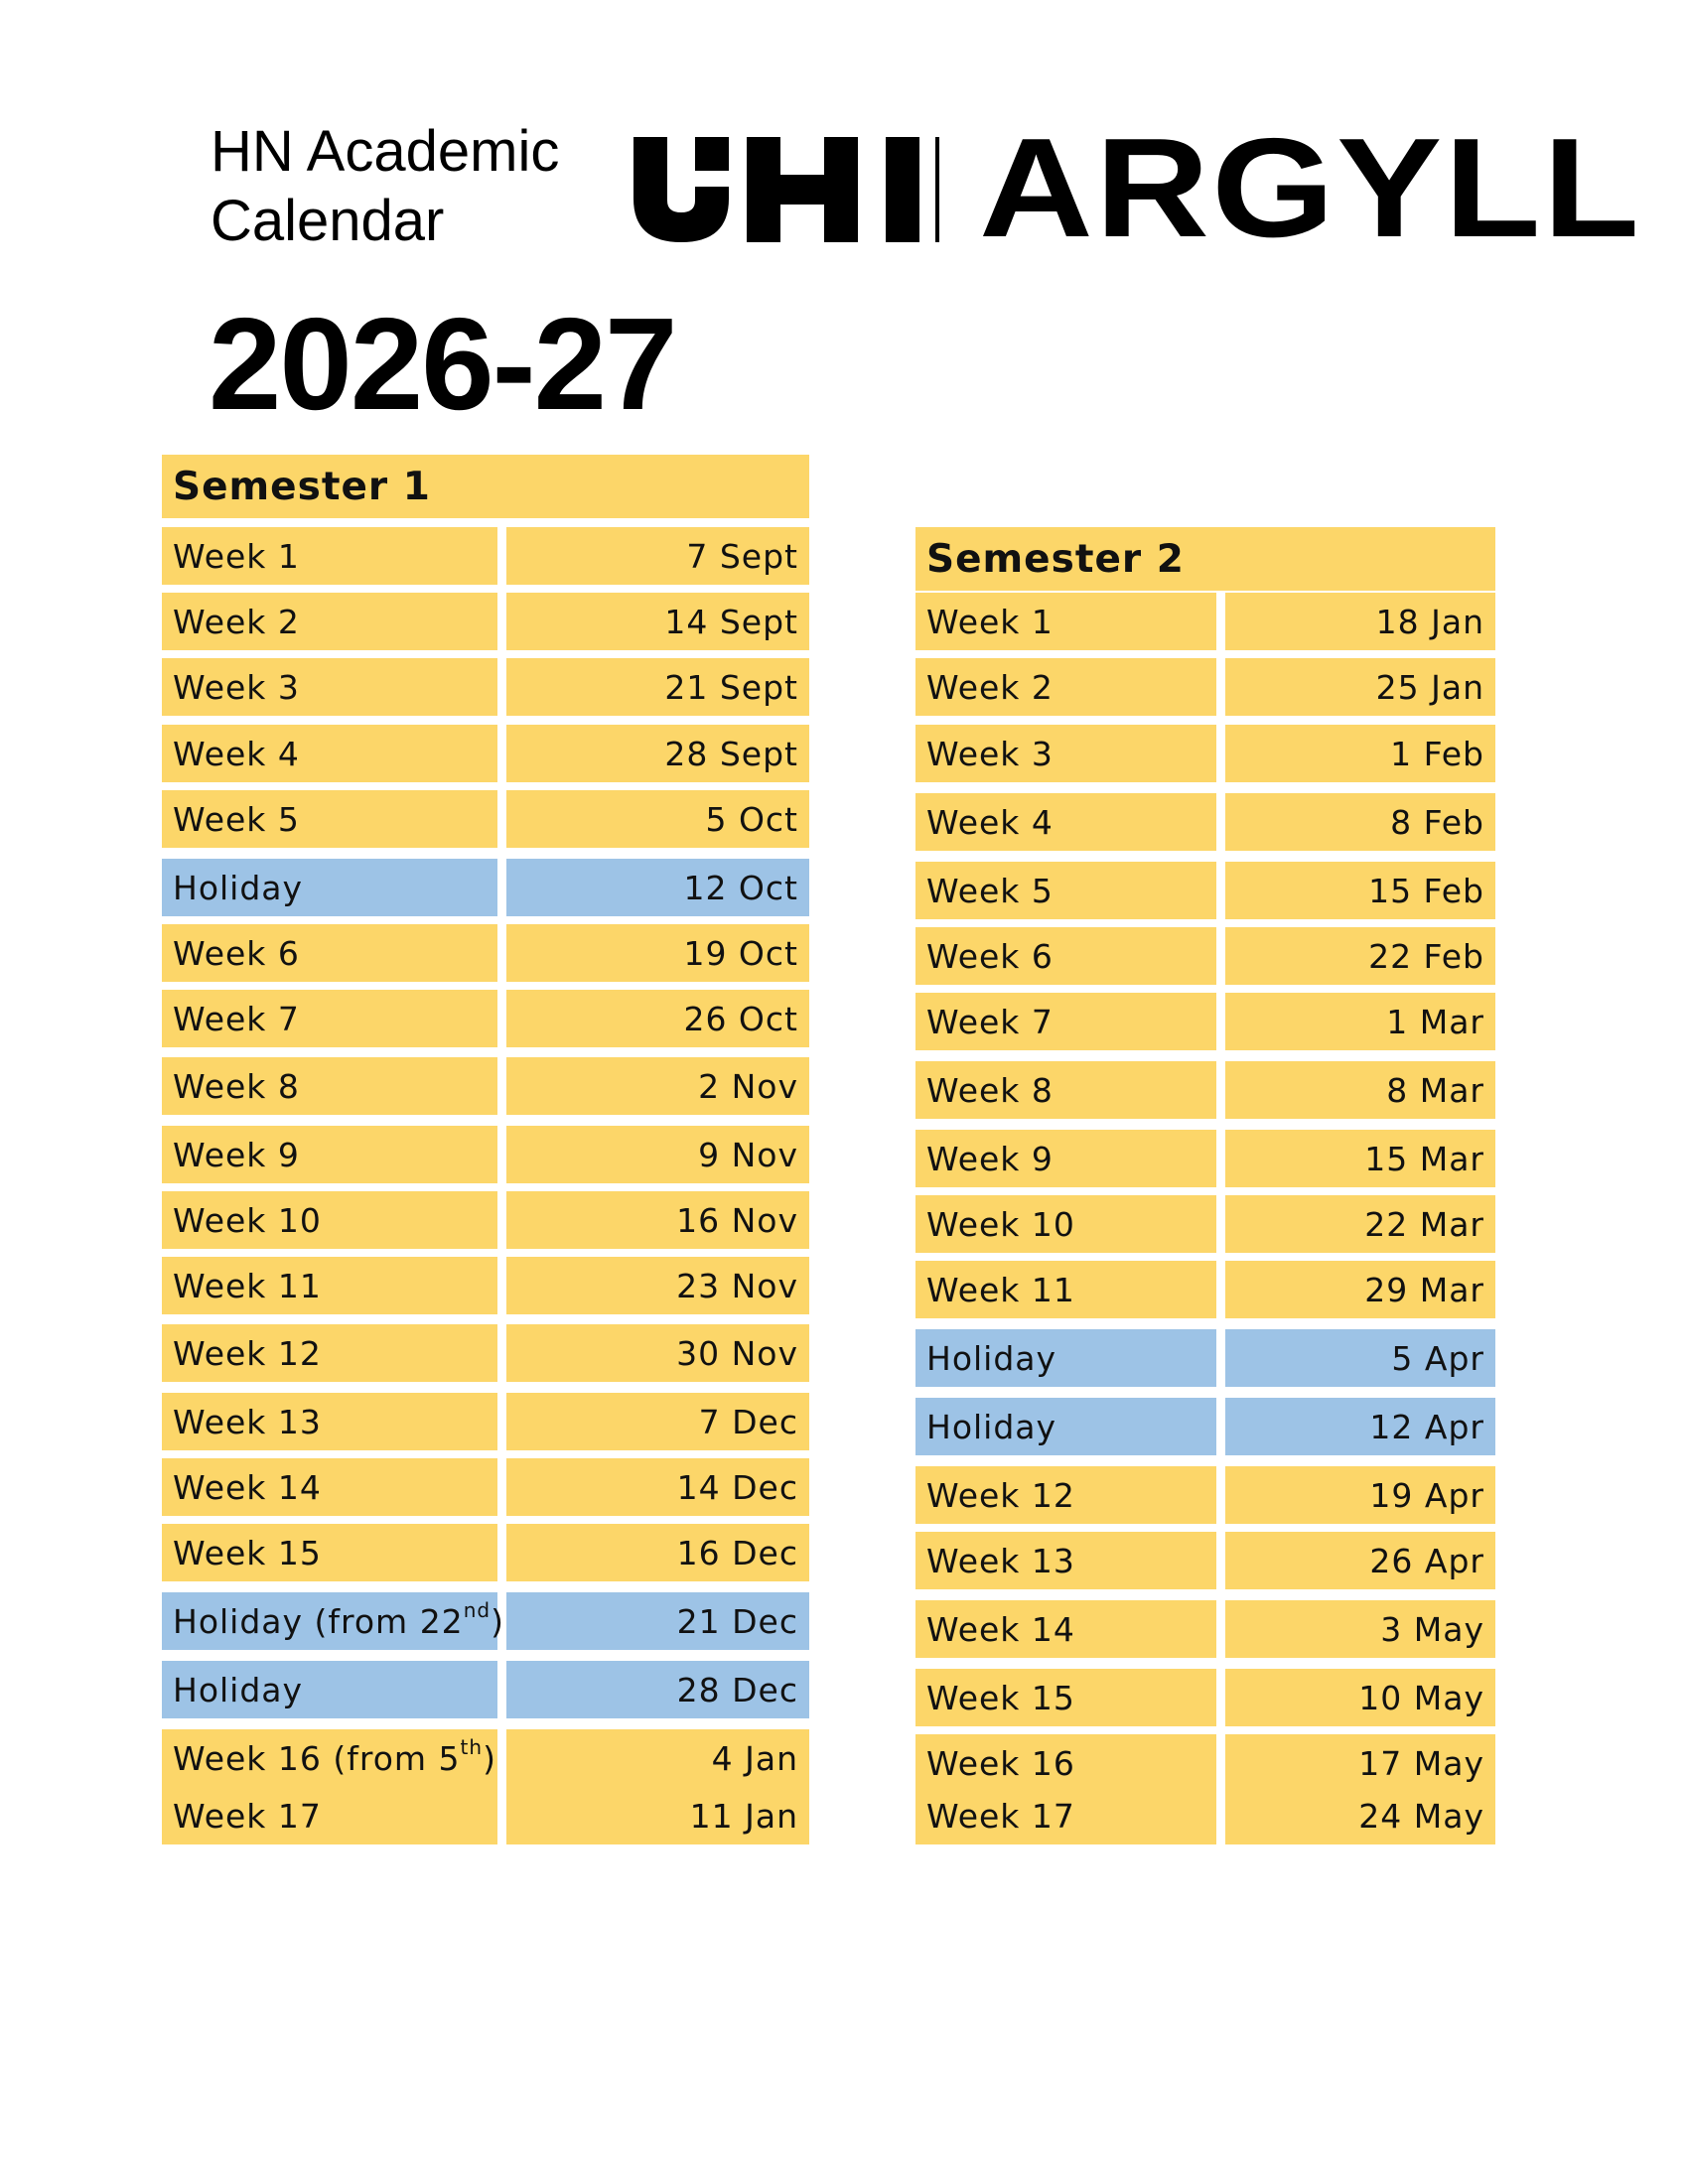 The height and width of the screenshot is (2184, 1688). What do you see at coordinates (1360, 1224) in the screenshot?
I see `row-date: 22 Mar` at bounding box center [1360, 1224].